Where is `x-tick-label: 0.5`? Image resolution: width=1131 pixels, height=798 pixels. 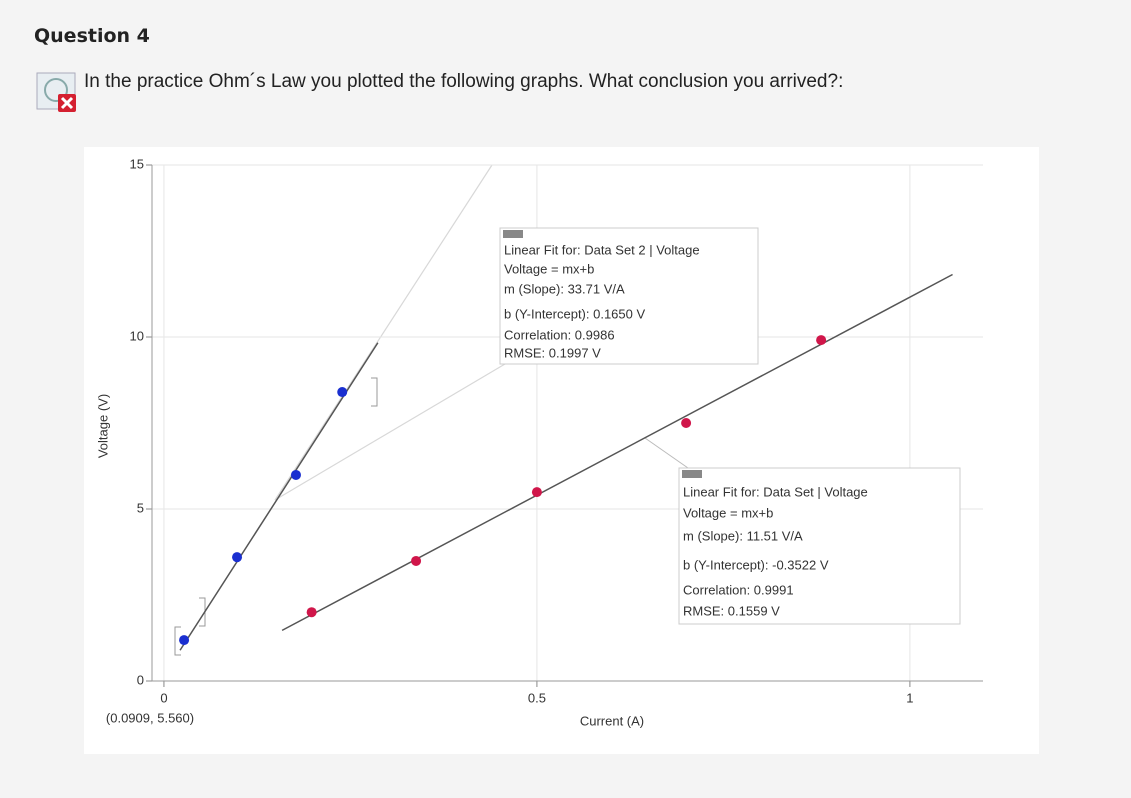 x-tick-label: 0.5 is located at coordinates (537, 697).